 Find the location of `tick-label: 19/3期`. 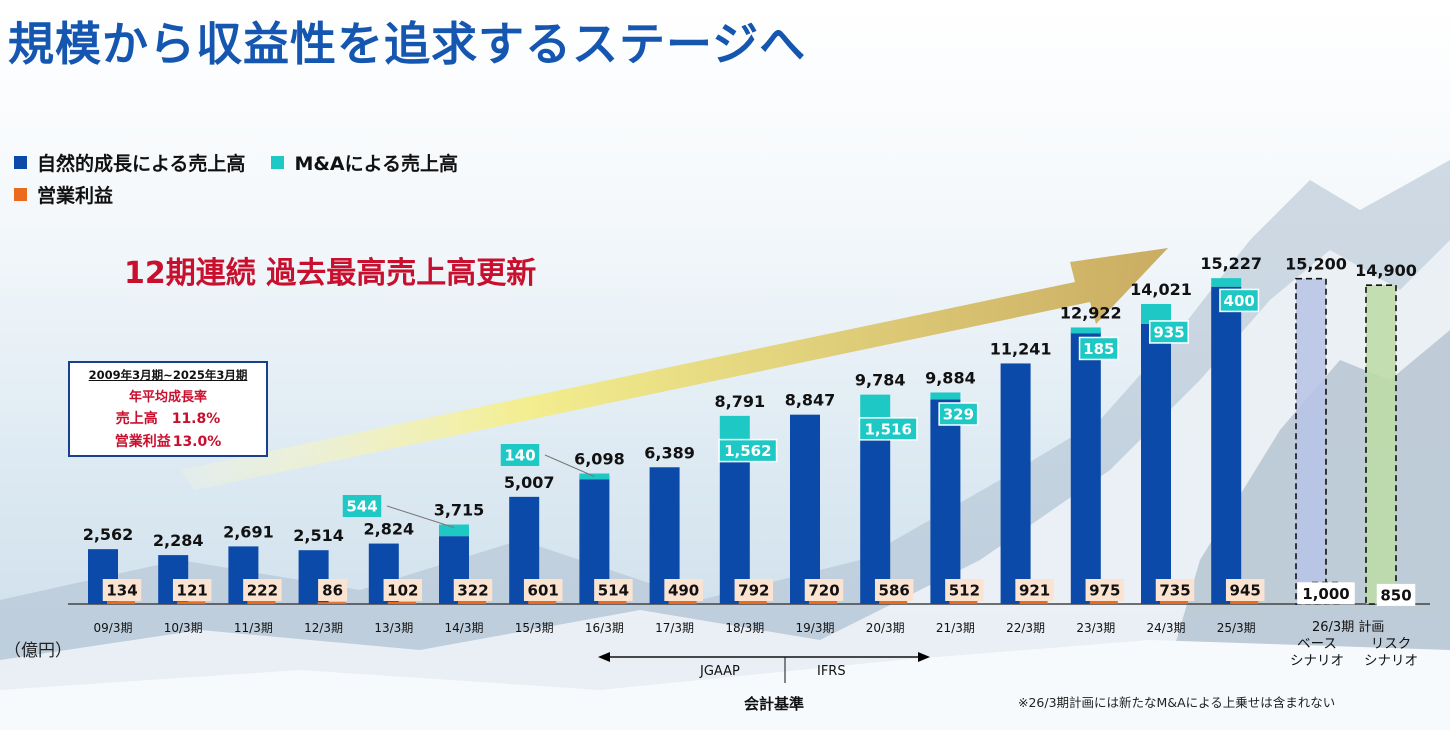

tick-label: 19/3期 is located at coordinates (815, 628).